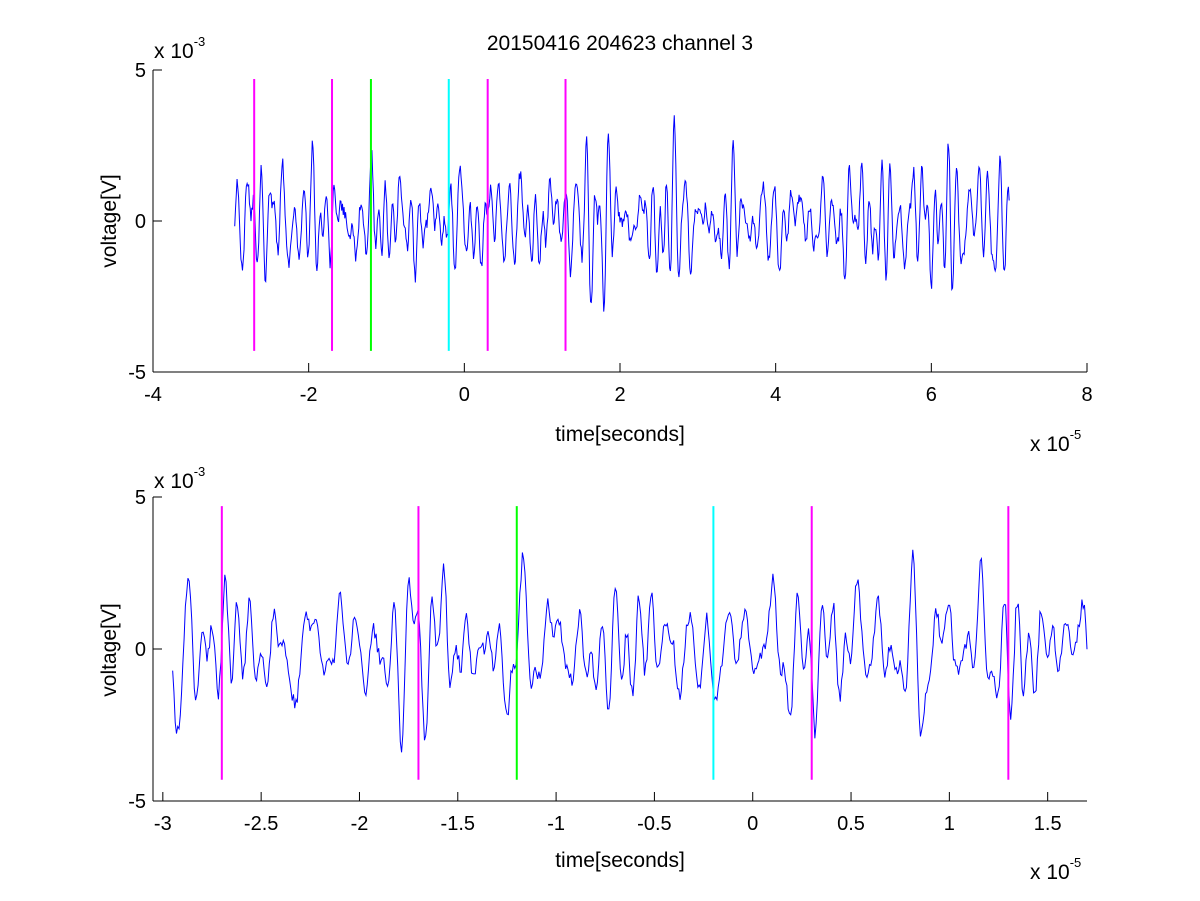 The height and width of the screenshot is (901, 1200). I want to click on top-x-exponent: x 10-5, so click(1055, 441).